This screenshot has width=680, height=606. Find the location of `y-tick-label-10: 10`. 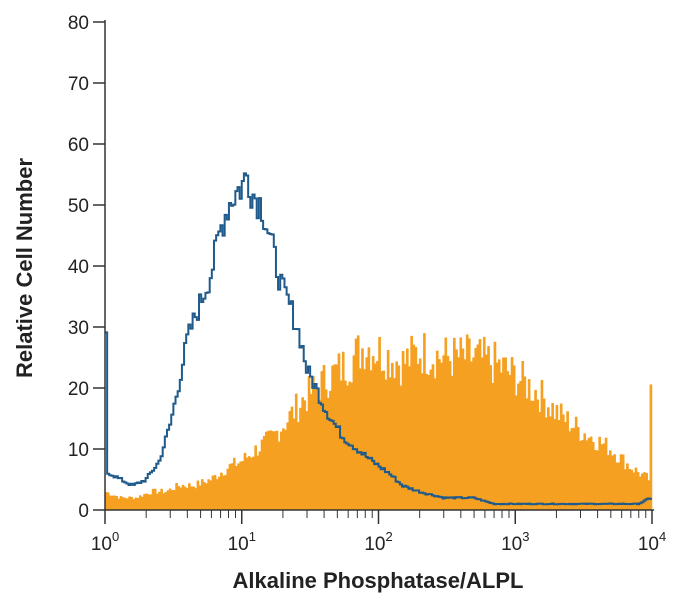

y-tick-label-10: 10 is located at coordinates (78, 450).